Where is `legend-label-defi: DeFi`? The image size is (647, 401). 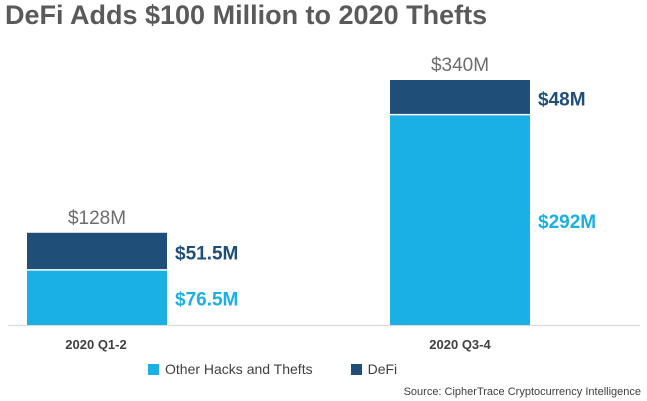 legend-label-defi: DeFi is located at coordinates (382, 369).